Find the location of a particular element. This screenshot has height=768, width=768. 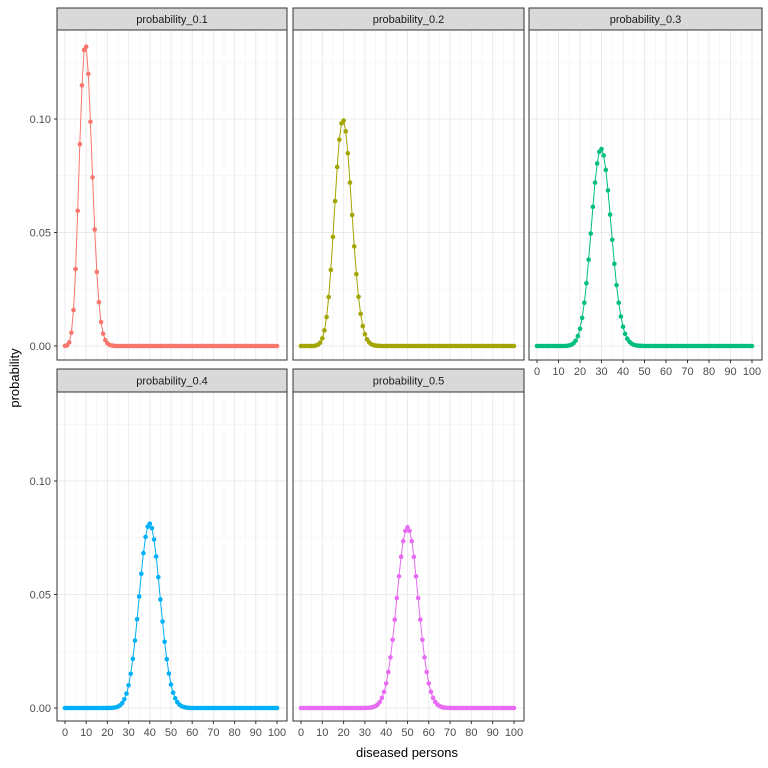

facet-strip-label: probability_0.3 is located at coordinates (646, 20).